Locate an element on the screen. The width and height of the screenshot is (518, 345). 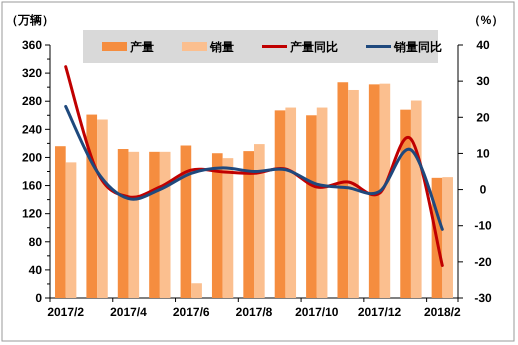
y2-tick-label: 10 is located at coordinates (483, 153).